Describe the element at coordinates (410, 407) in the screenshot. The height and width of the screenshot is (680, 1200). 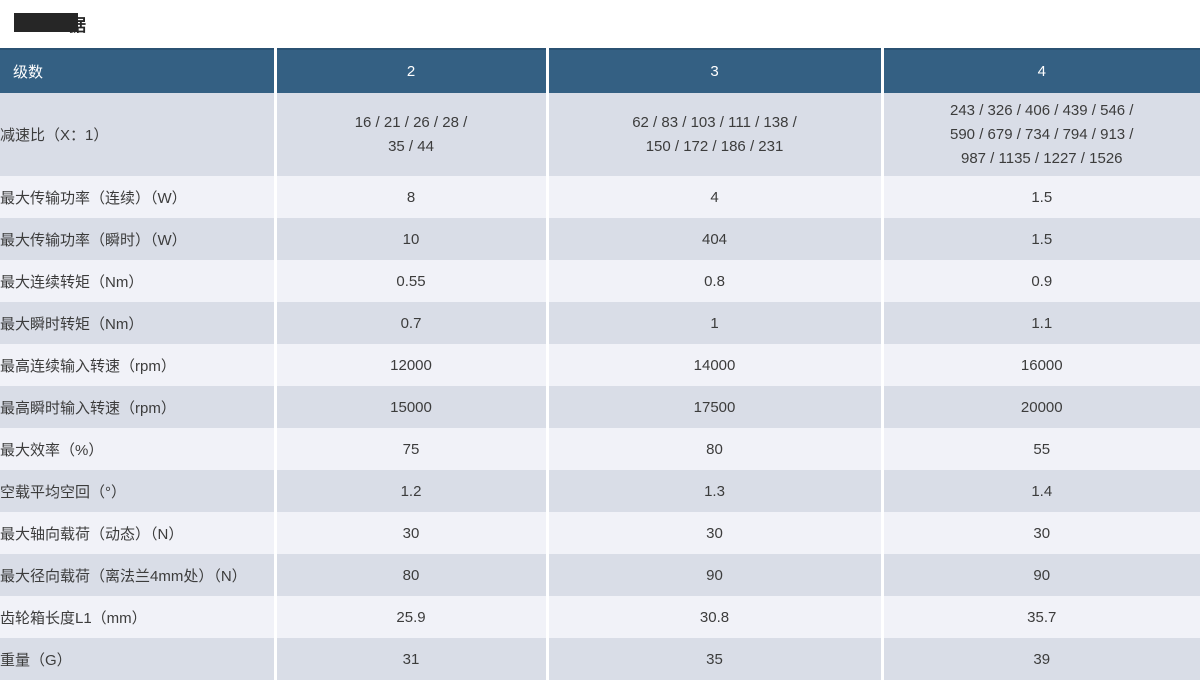
I see `cell-value: 15000` at that location.